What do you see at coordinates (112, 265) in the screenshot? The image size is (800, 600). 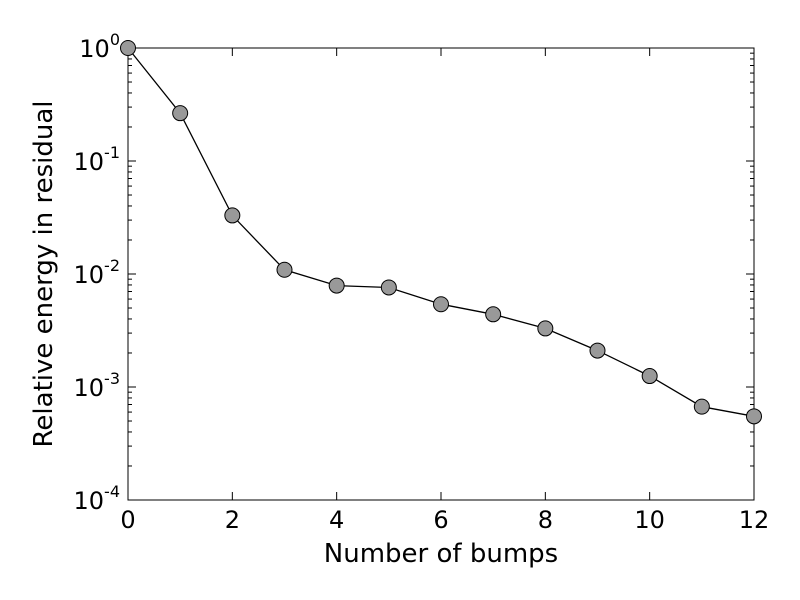 I see `y-tick-exponent: -2` at bounding box center [112, 265].